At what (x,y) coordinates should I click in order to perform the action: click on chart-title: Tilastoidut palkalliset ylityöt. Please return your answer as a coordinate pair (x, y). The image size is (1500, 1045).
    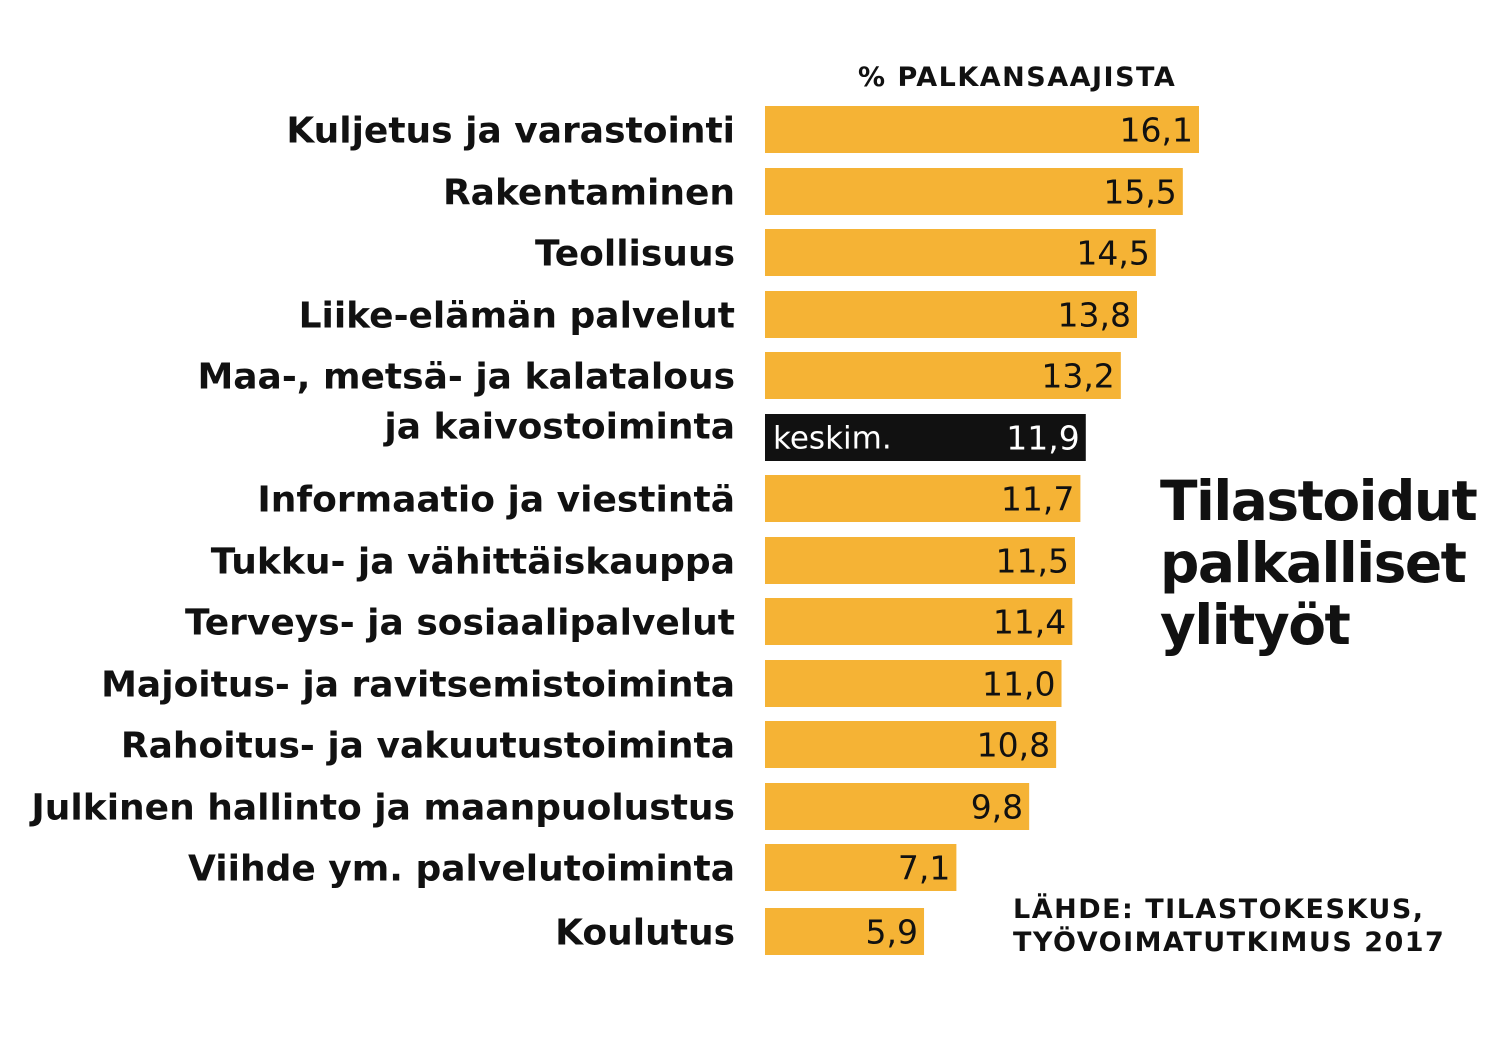
    Looking at the image, I should click on (1319, 563).